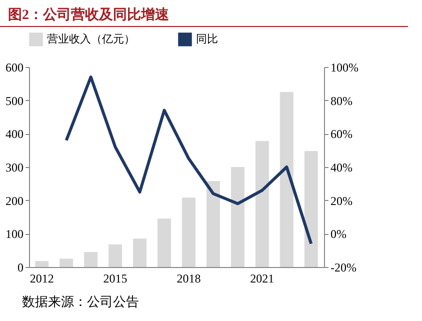 The width and height of the screenshot is (422, 321). Describe the element at coordinates (115, 279) in the screenshot. I see `x-tick-label: 2015` at that location.